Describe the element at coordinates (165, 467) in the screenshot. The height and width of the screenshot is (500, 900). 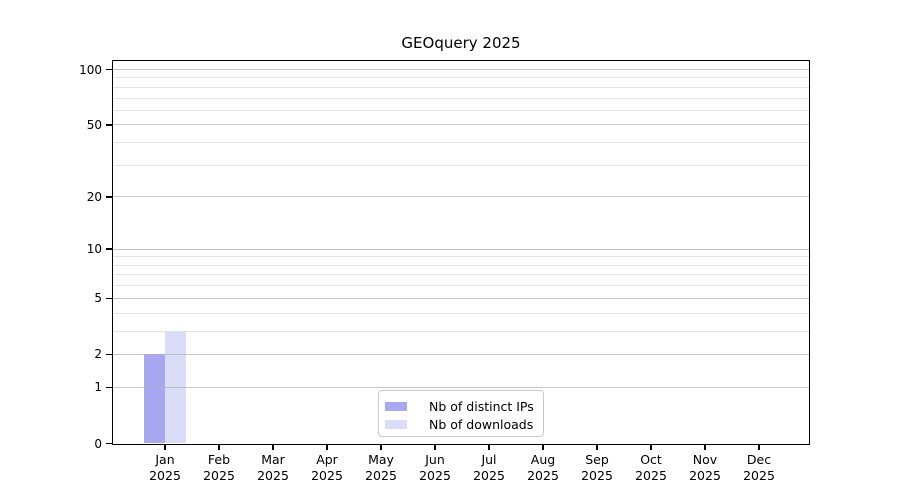
I see `x-tick-label: Jan 2025` at that location.